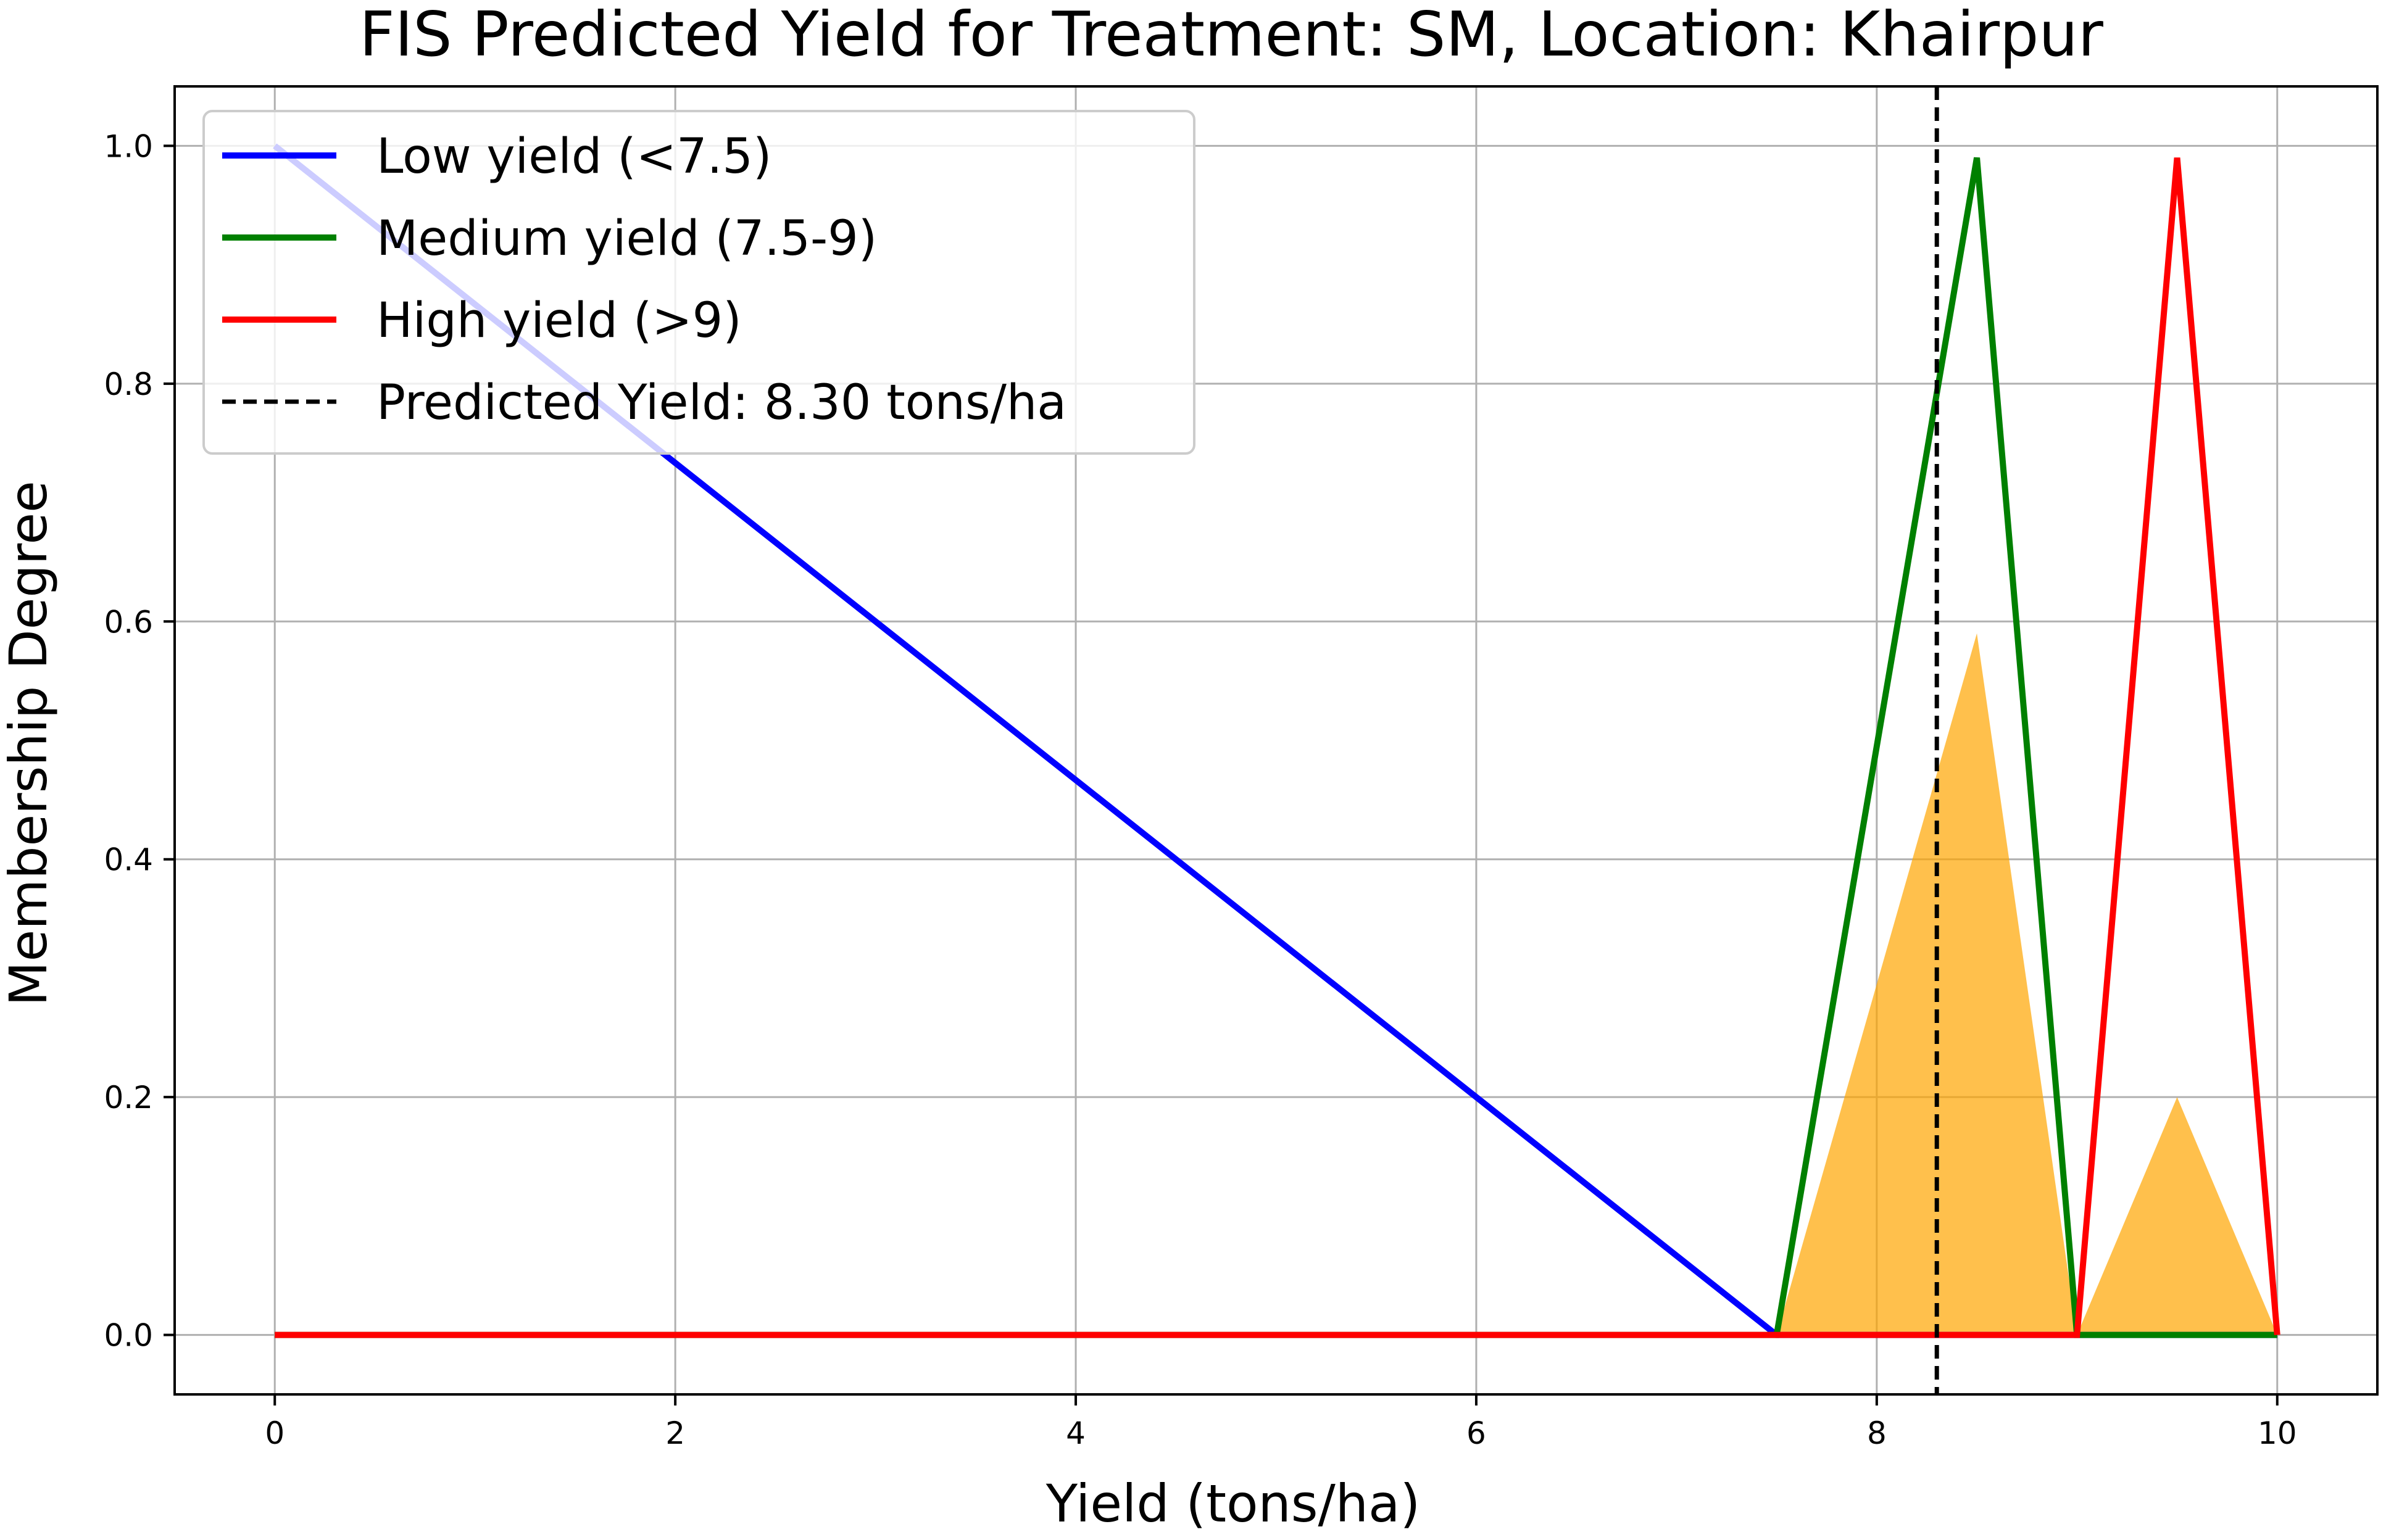 The width and height of the screenshot is (2386, 1540). What do you see at coordinates (2277, 1433) in the screenshot?
I see `x-tick-label: 10` at bounding box center [2277, 1433].